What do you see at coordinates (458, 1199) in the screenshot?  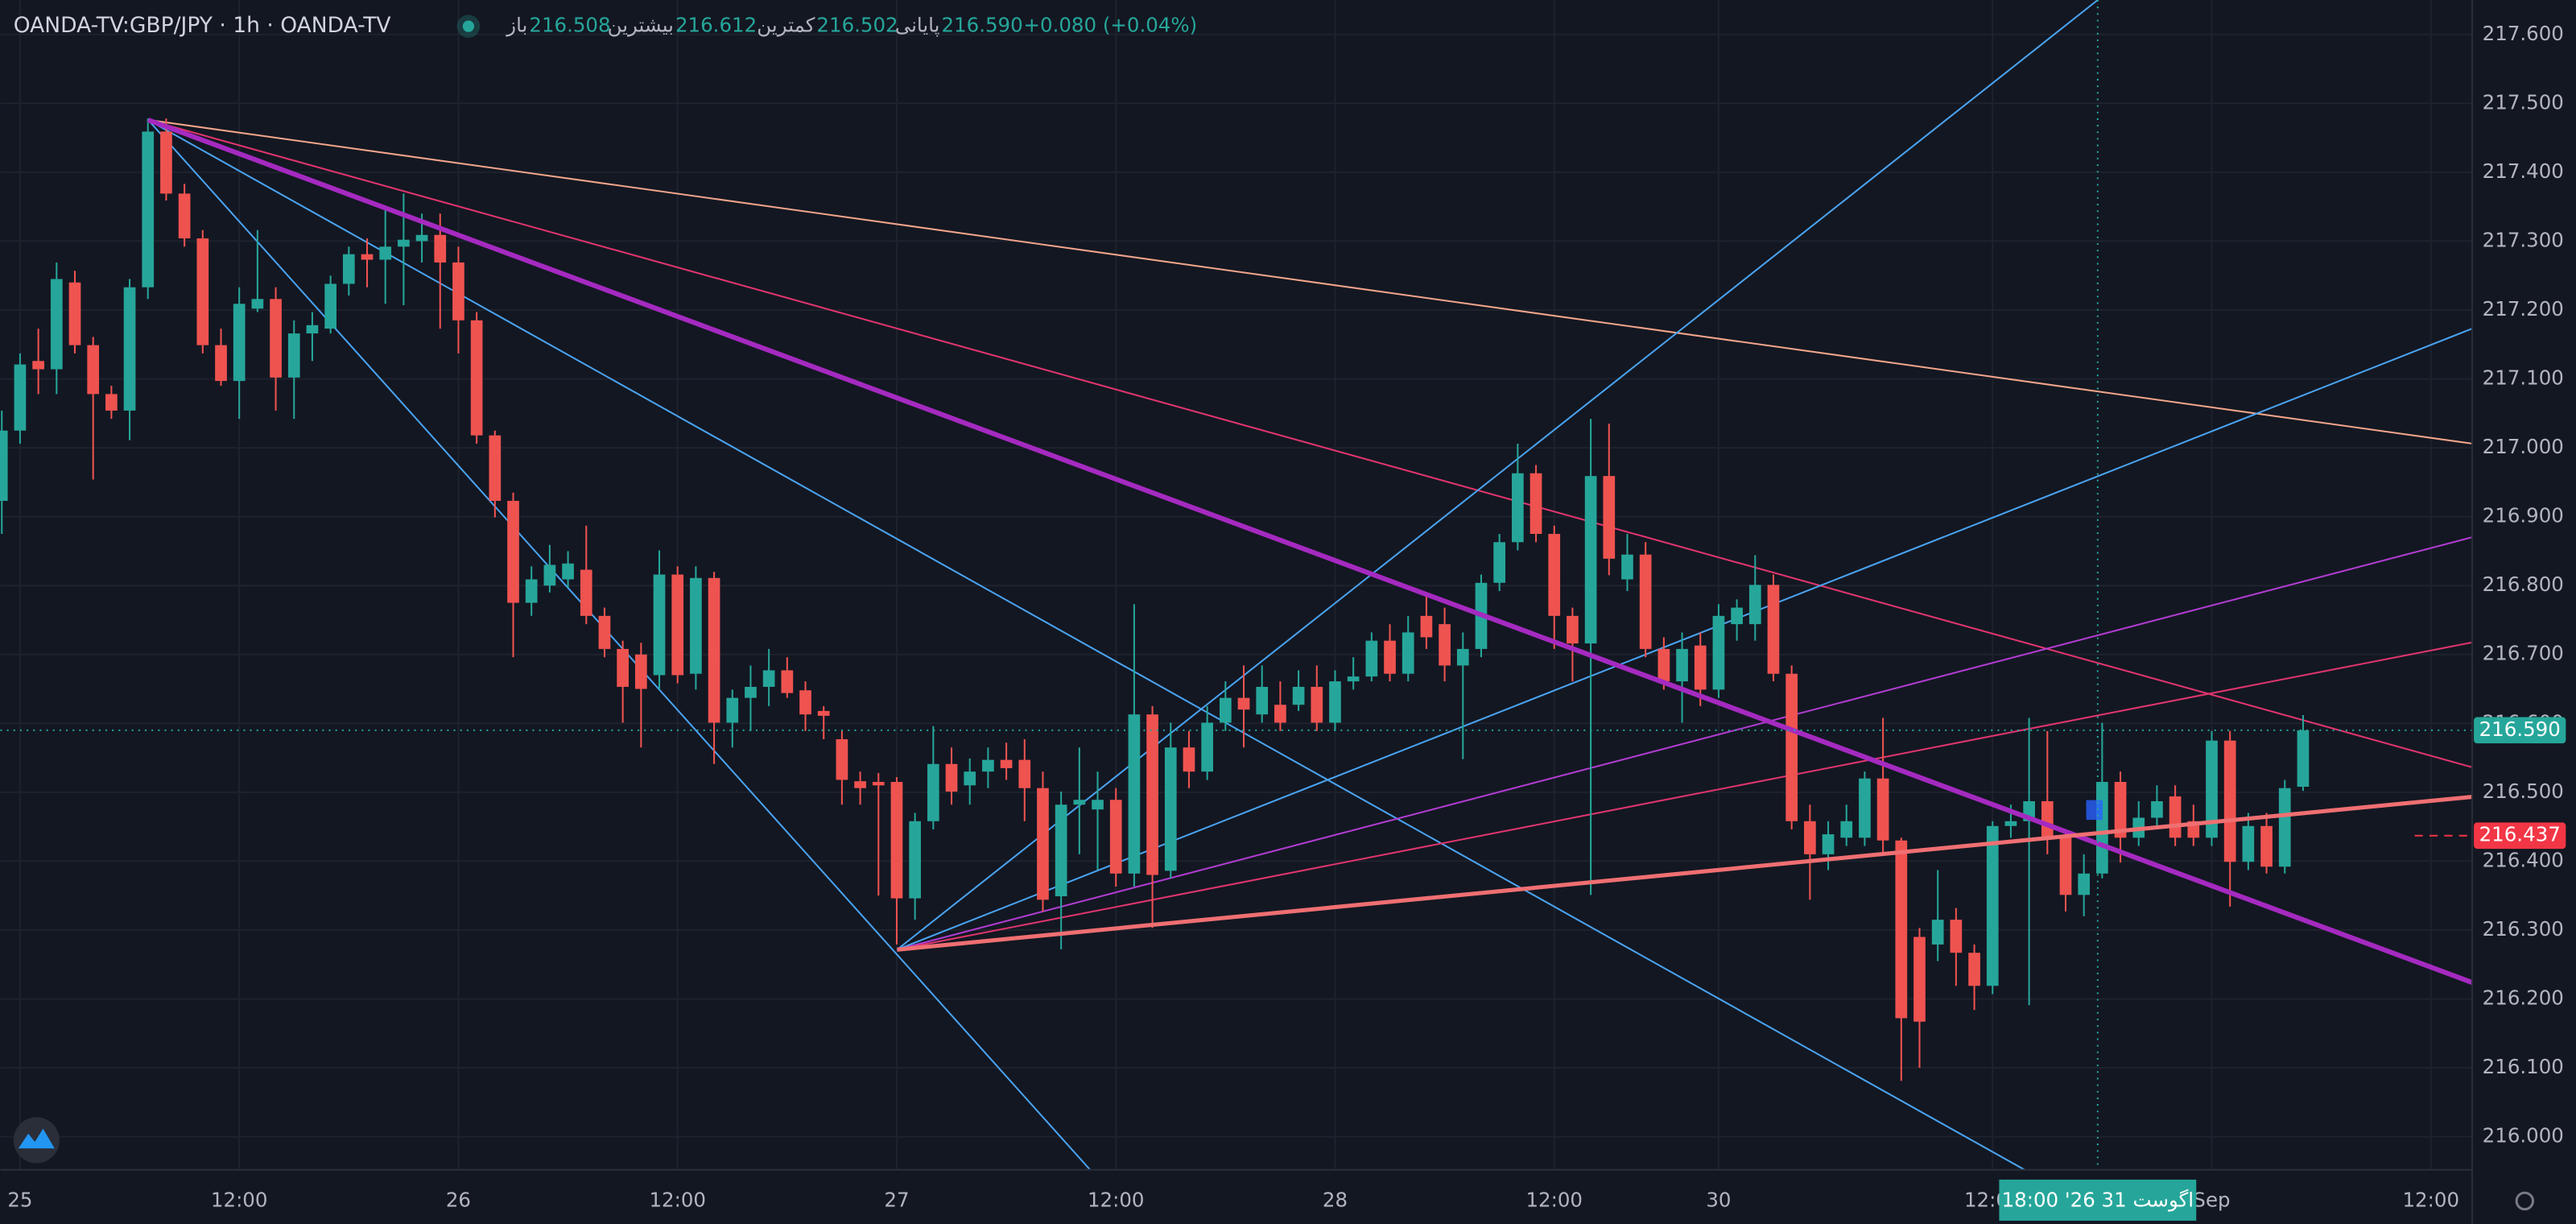 I see `x-tick-label: 26` at bounding box center [458, 1199].